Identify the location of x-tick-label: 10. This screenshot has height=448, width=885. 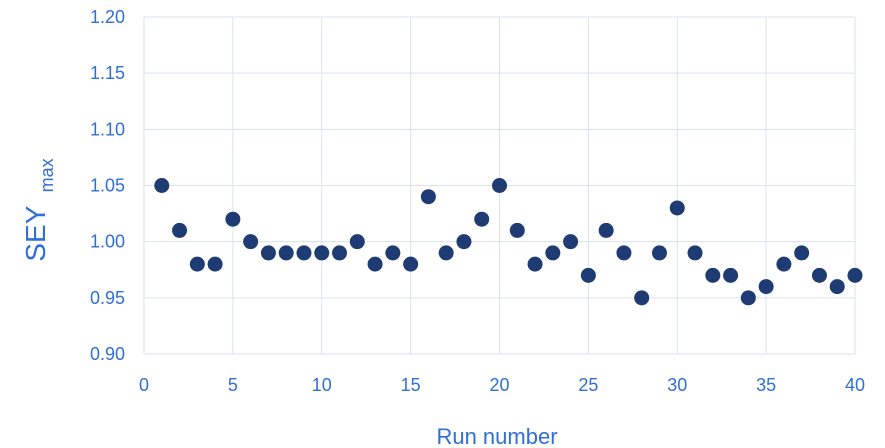
(322, 385).